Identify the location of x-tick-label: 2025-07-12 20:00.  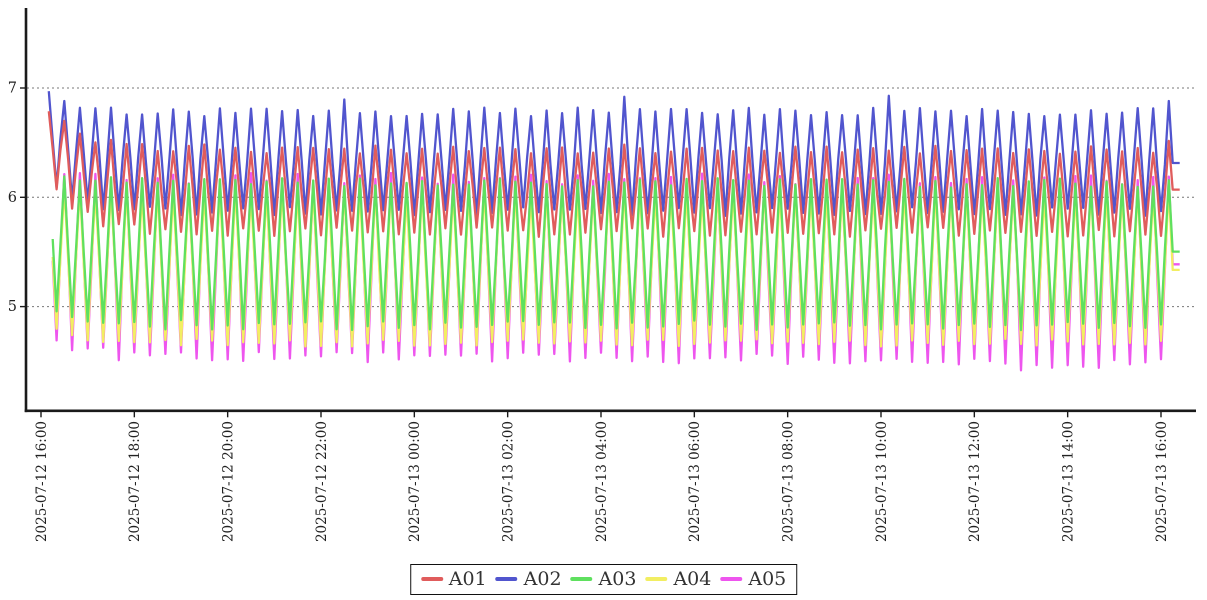
(228, 481).